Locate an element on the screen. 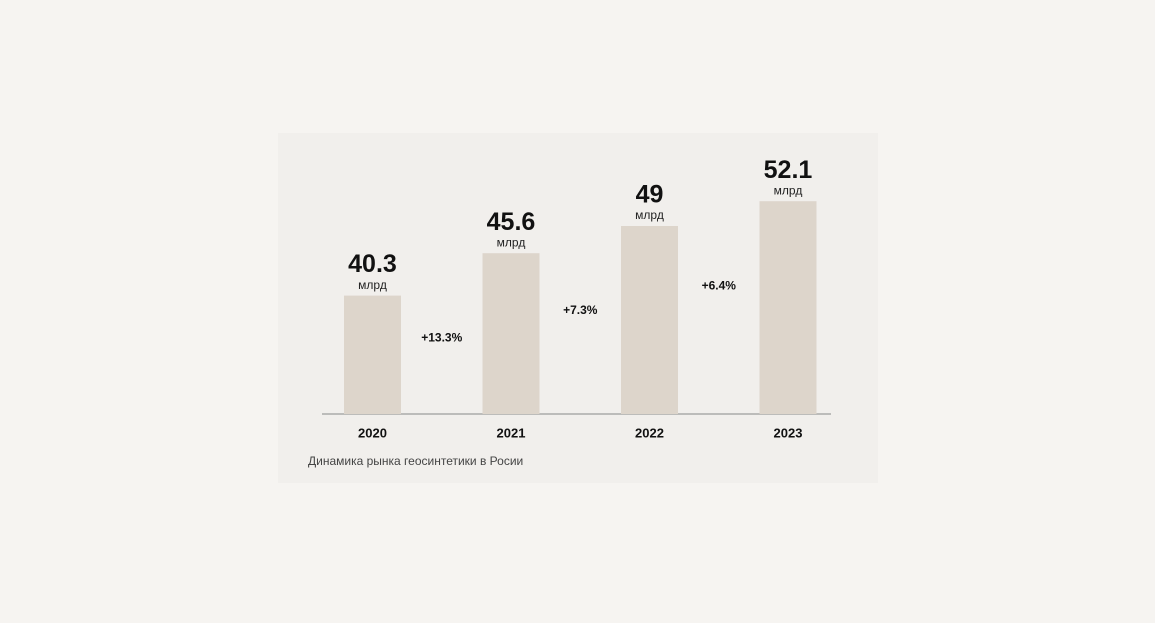 This screenshot has width=1155, height=623. x-tick-label: 2021 is located at coordinates (511, 432).